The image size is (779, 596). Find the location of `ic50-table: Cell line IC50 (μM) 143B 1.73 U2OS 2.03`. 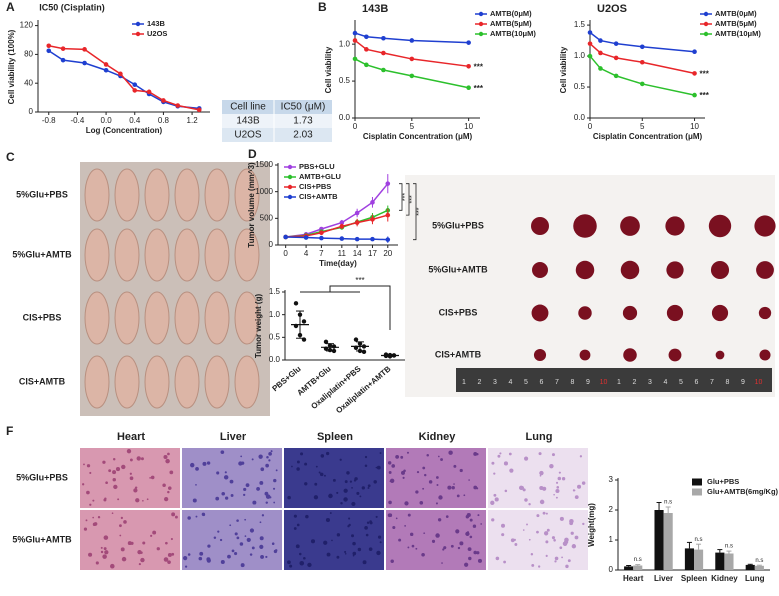

ic50-table: Cell line IC50 (μM) 143B 1.73 U2OS 2.03 is located at coordinates (277, 121).